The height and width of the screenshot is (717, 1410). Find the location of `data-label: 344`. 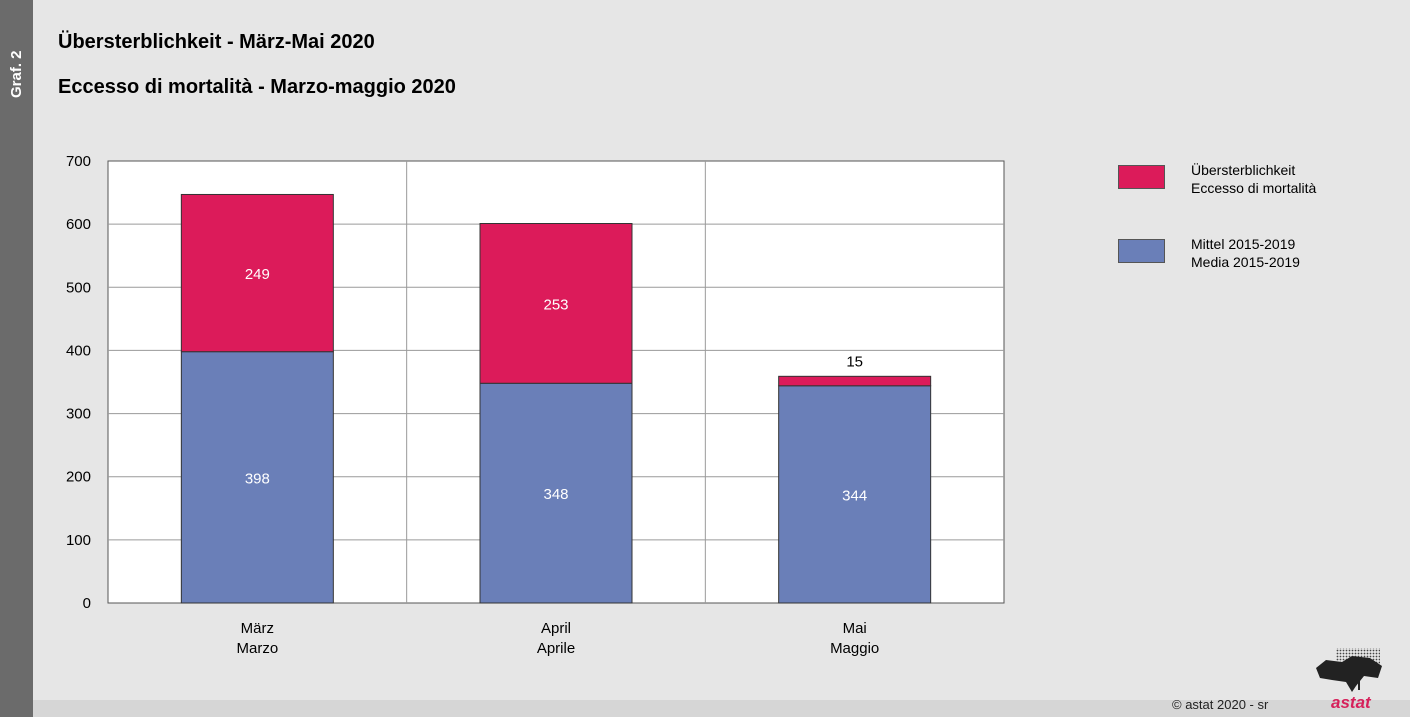

data-label: 344 is located at coordinates (854, 495).